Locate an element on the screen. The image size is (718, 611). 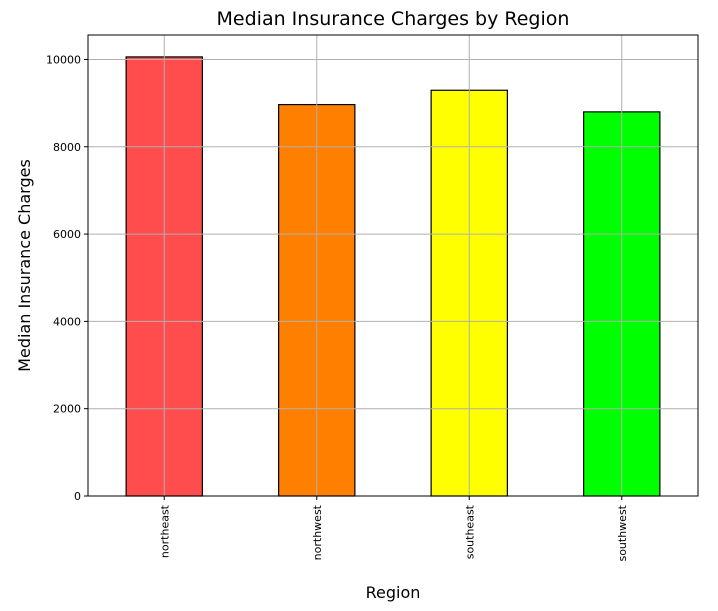
x-tick-label: northeast is located at coordinates (164, 531).